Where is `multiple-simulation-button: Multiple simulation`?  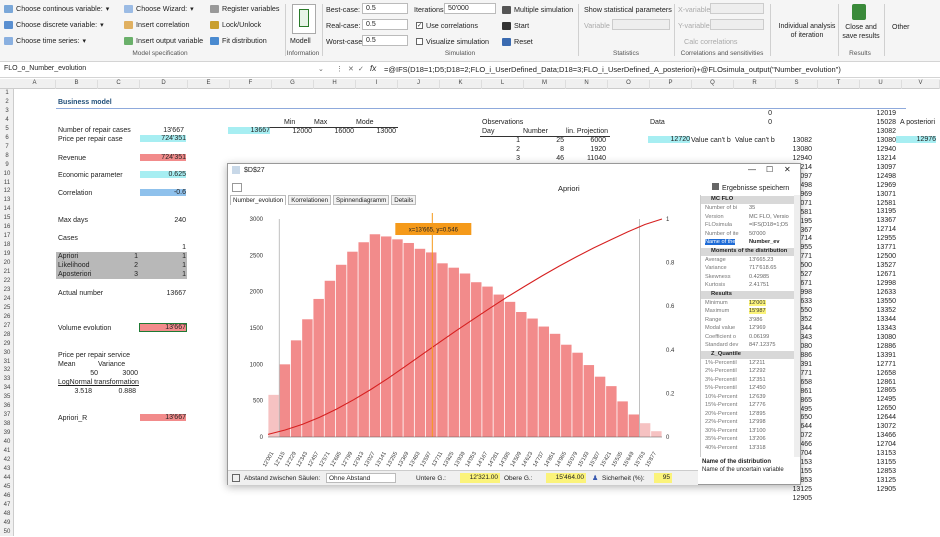 multiple-simulation-button: Multiple simulation is located at coordinates (537, 9).